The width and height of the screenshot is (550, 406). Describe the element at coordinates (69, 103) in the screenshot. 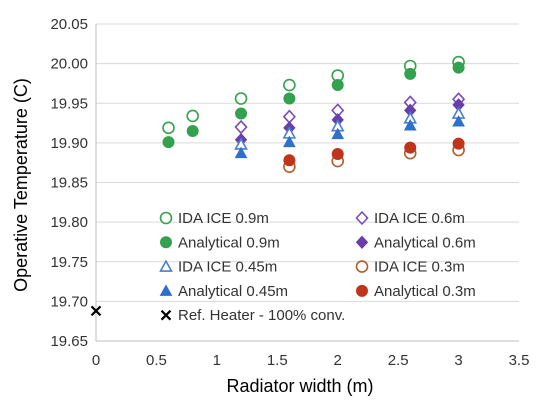

I see `y-tick-label: 19.95` at that location.